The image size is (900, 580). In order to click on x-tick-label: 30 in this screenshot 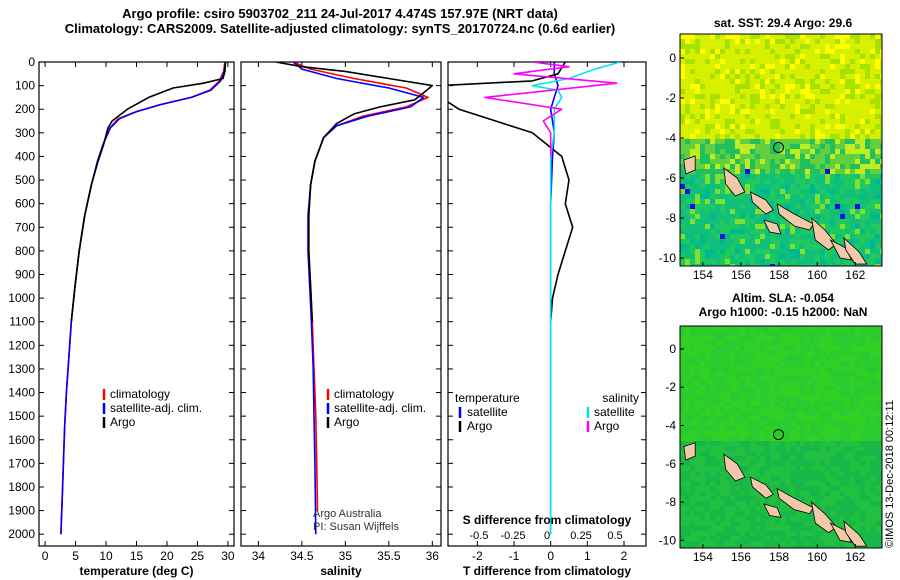, I will do `click(228, 556)`.